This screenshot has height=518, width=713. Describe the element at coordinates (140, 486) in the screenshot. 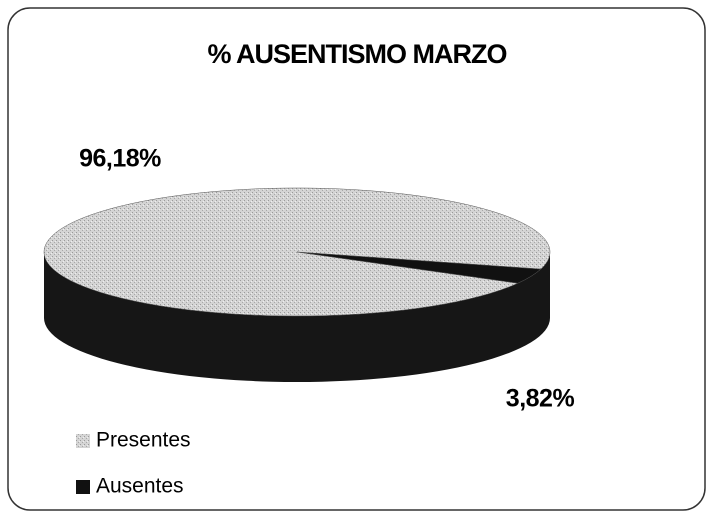

I see `legend-label: Ausentes` at that location.